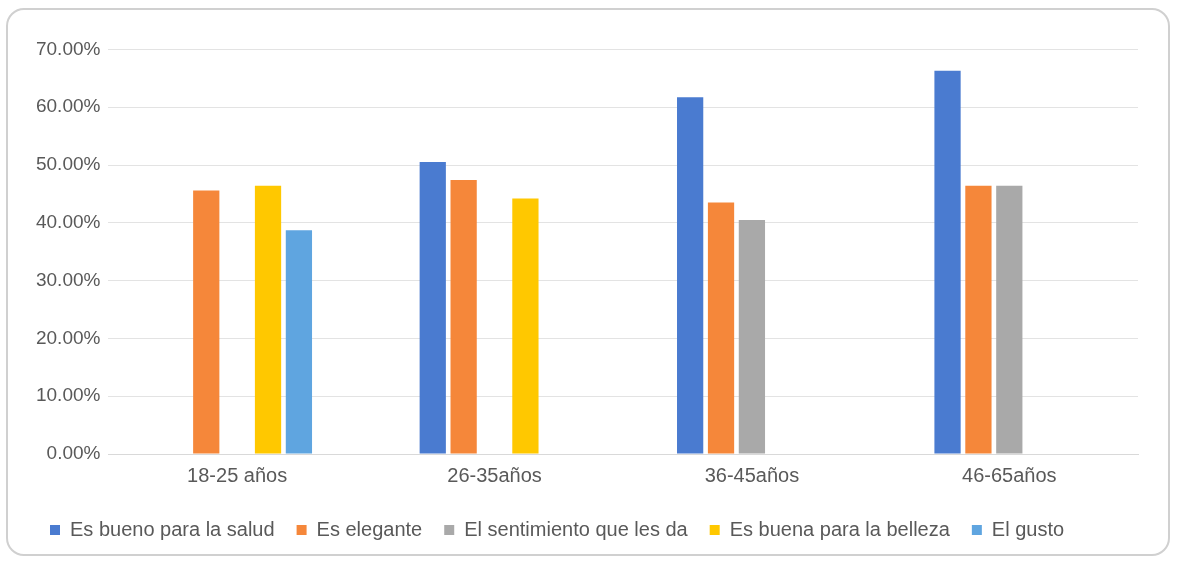 This screenshot has height=566, width=1178. Describe the element at coordinates (68, 279) in the screenshot. I see `y-tick-label: 30.00%` at that location.